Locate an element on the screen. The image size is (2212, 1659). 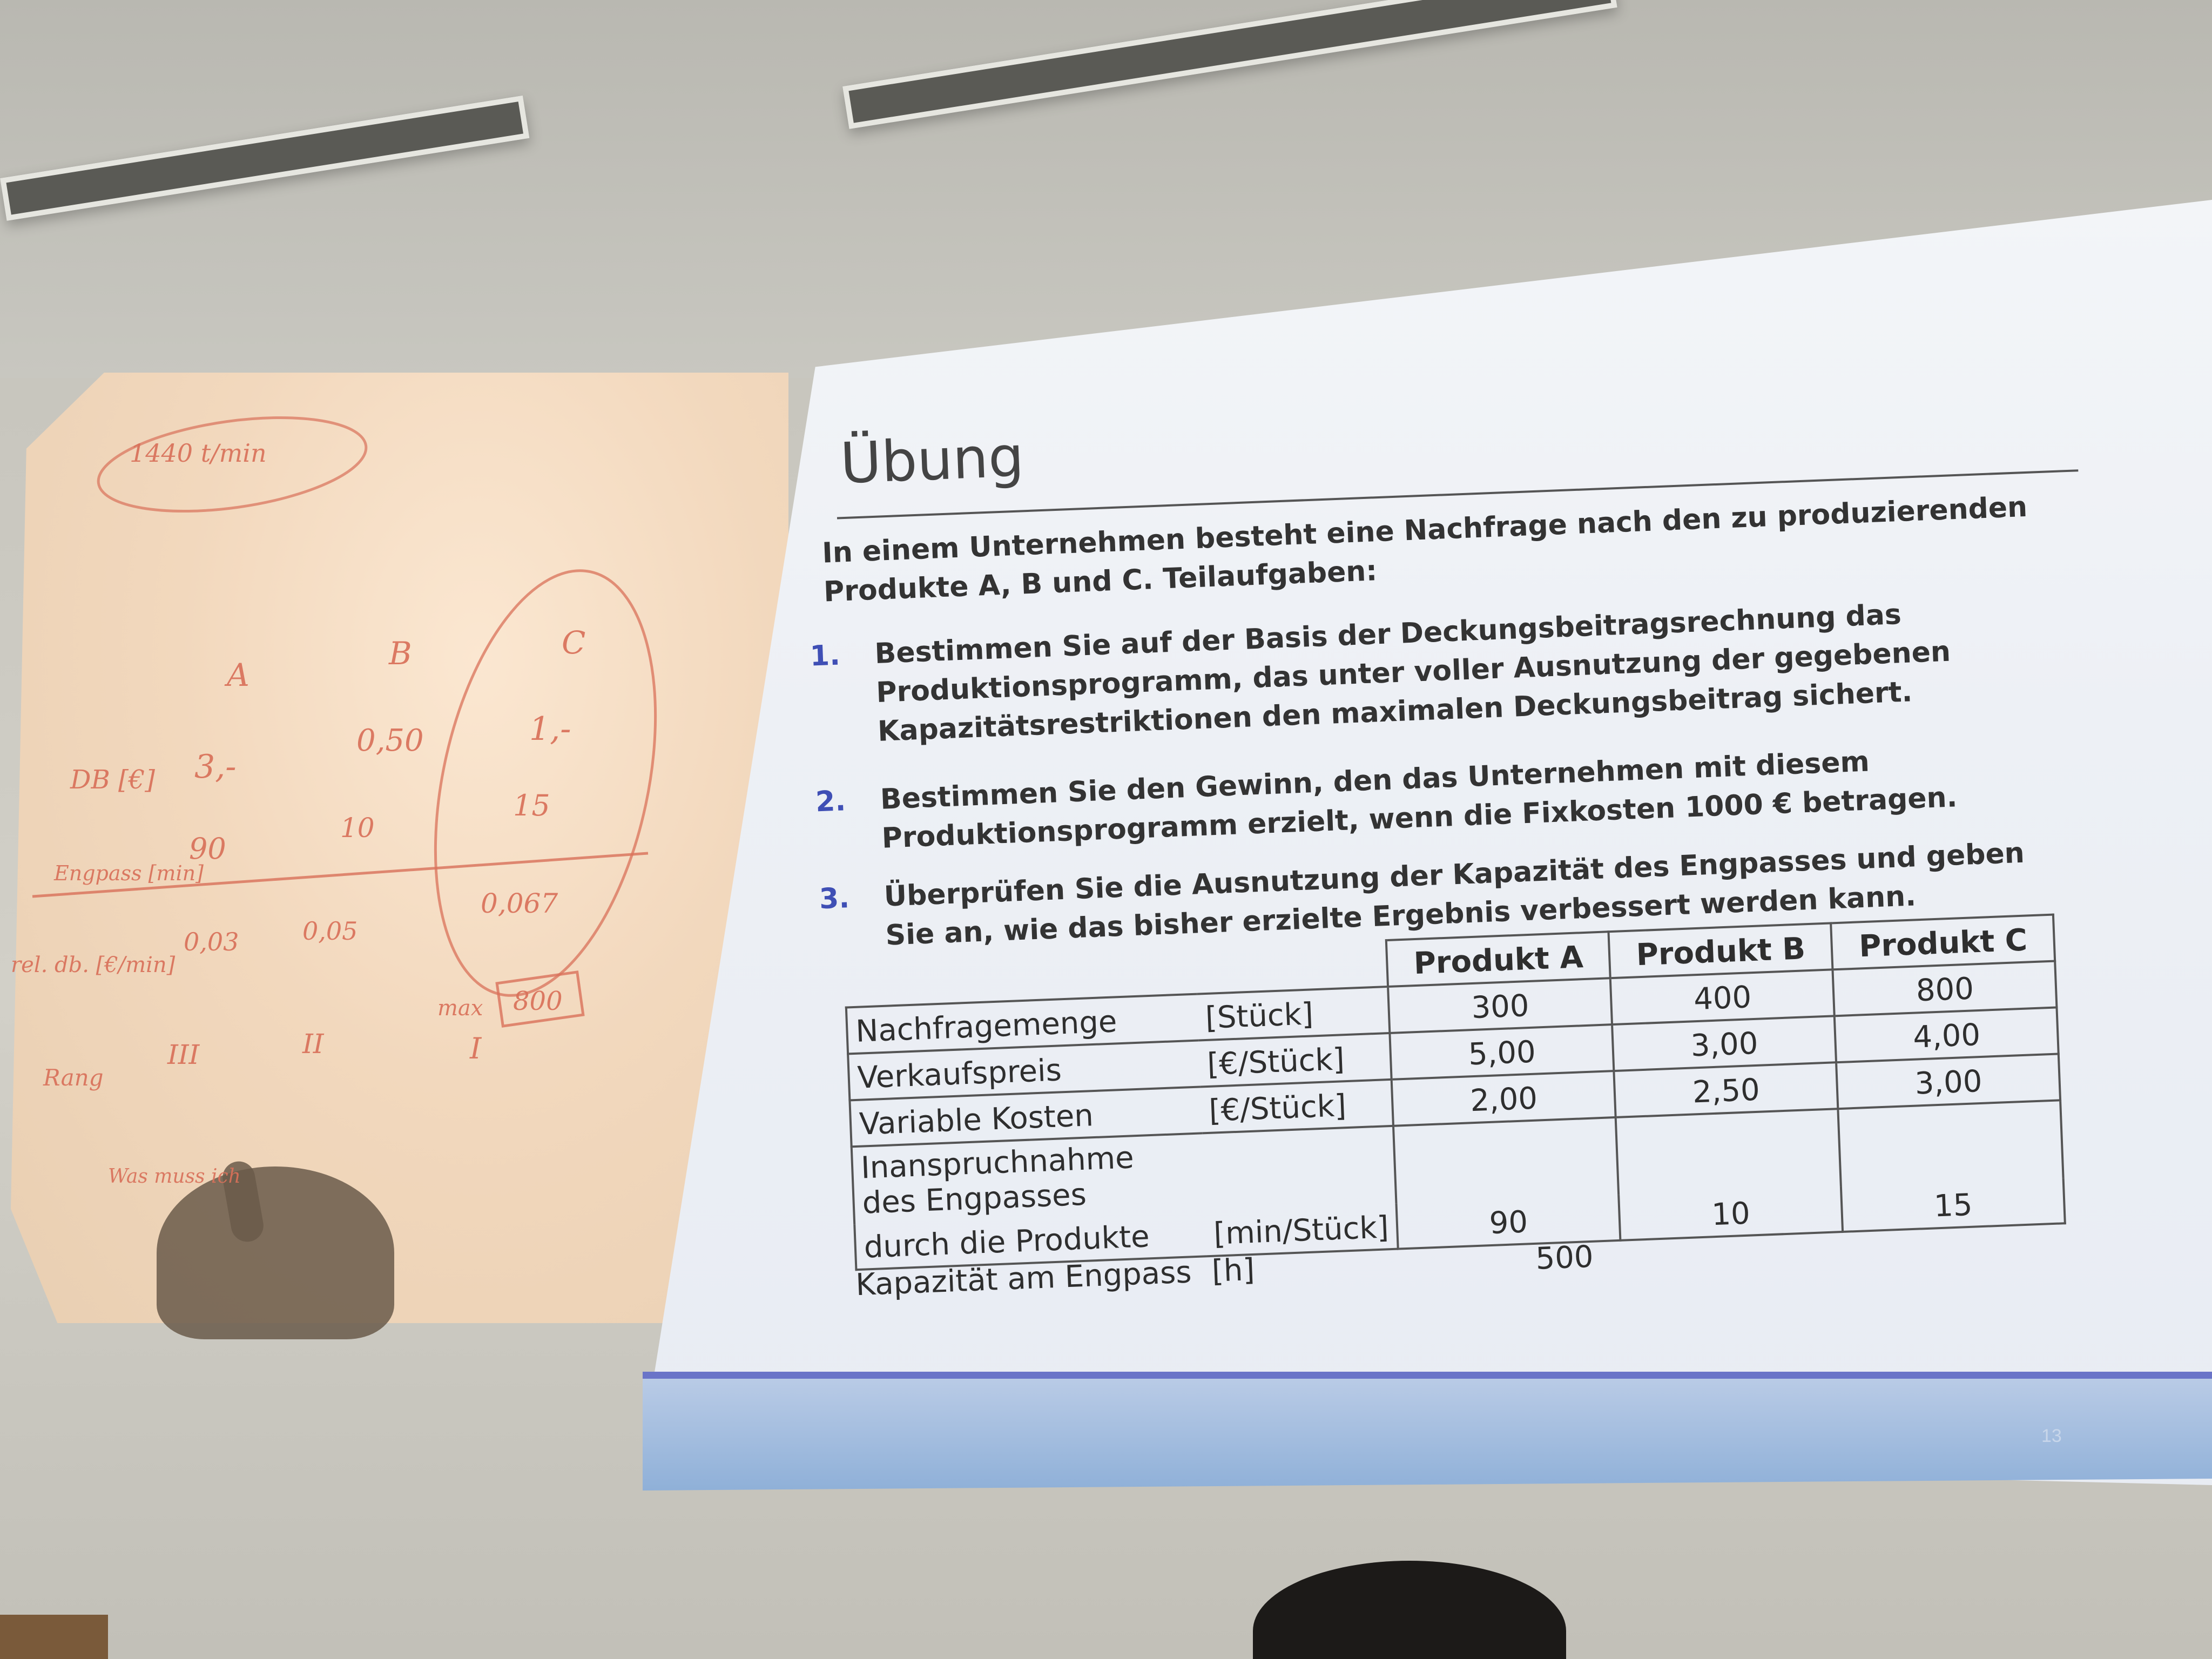
header-produkt-b: Produkt B is located at coordinates (1720, 951).